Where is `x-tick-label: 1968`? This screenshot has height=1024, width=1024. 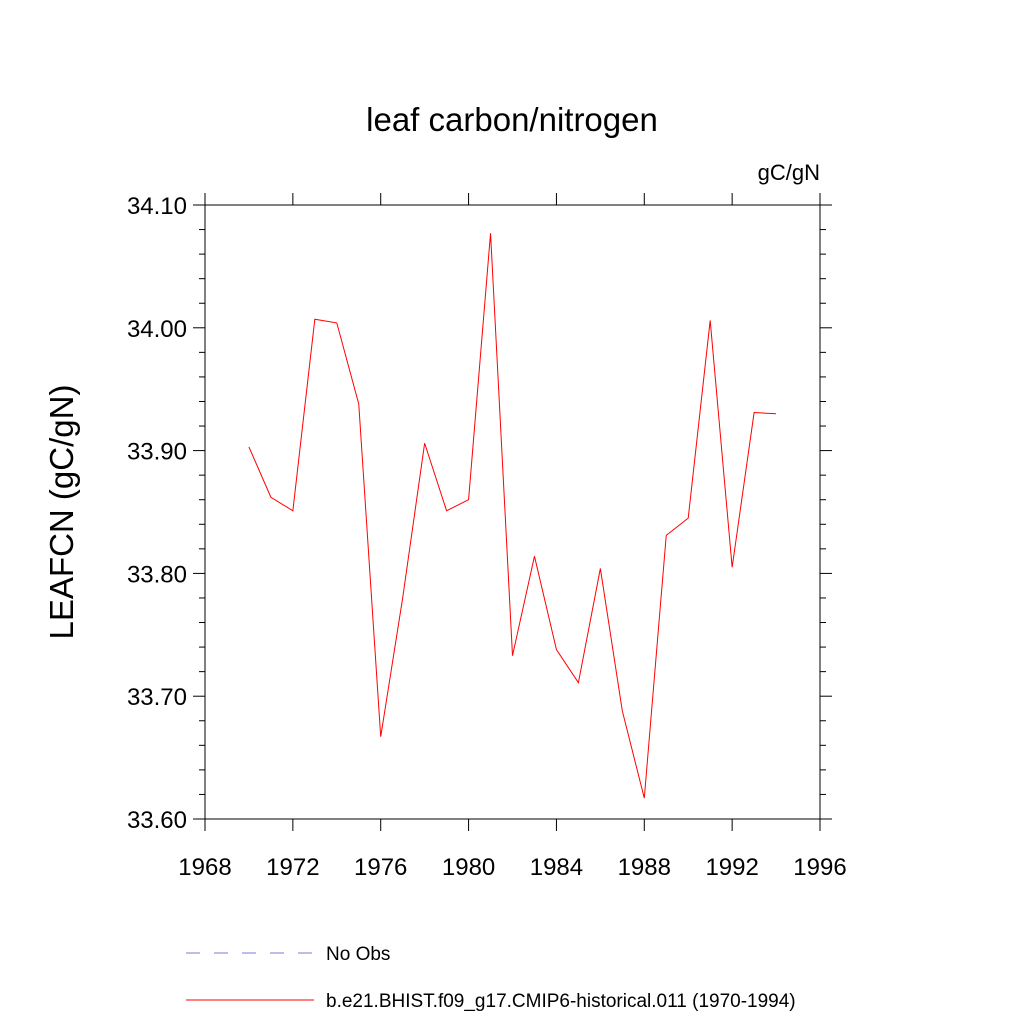
x-tick-label: 1968 is located at coordinates (204, 867).